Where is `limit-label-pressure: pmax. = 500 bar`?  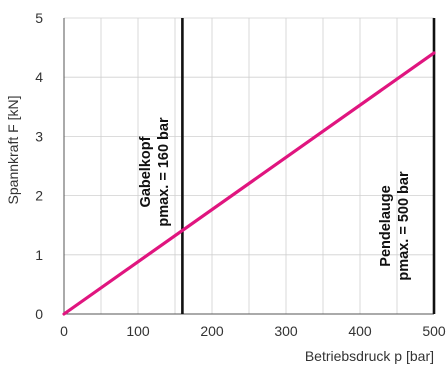
limit-label-pressure: pmax. = 500 bar is located at coordinates (404, 226).